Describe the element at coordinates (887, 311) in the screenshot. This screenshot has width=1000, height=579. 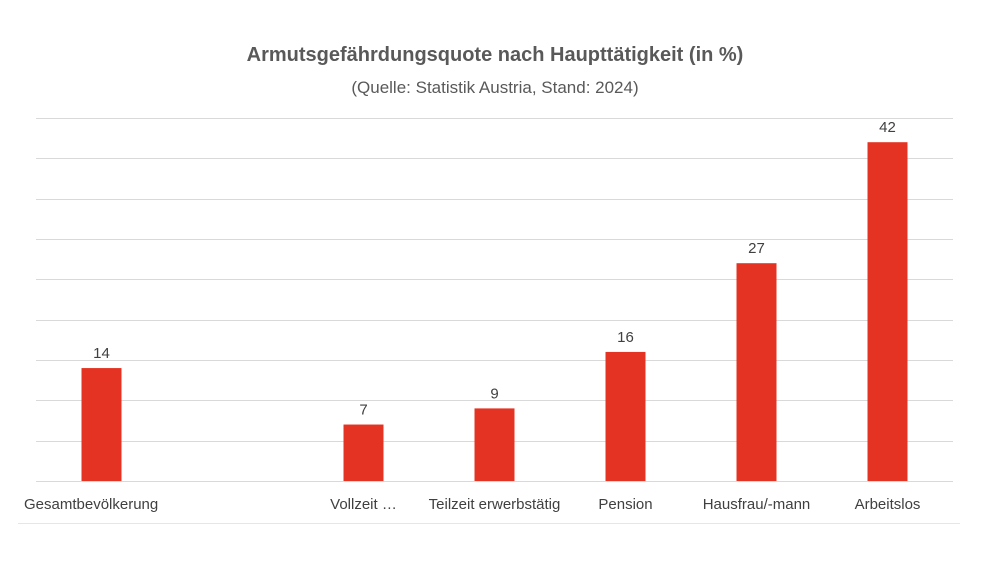
I see `bar-arbeitslos` at that location.